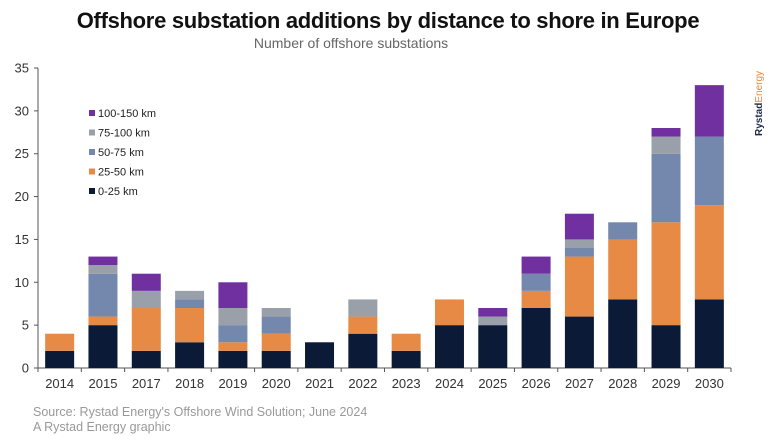 This screenshot has height=444, width=776. What do you see at coordinates (121, 173) in the screenshot?
I see `legend-label: 25-50 km` at bounding box center [121, 173].